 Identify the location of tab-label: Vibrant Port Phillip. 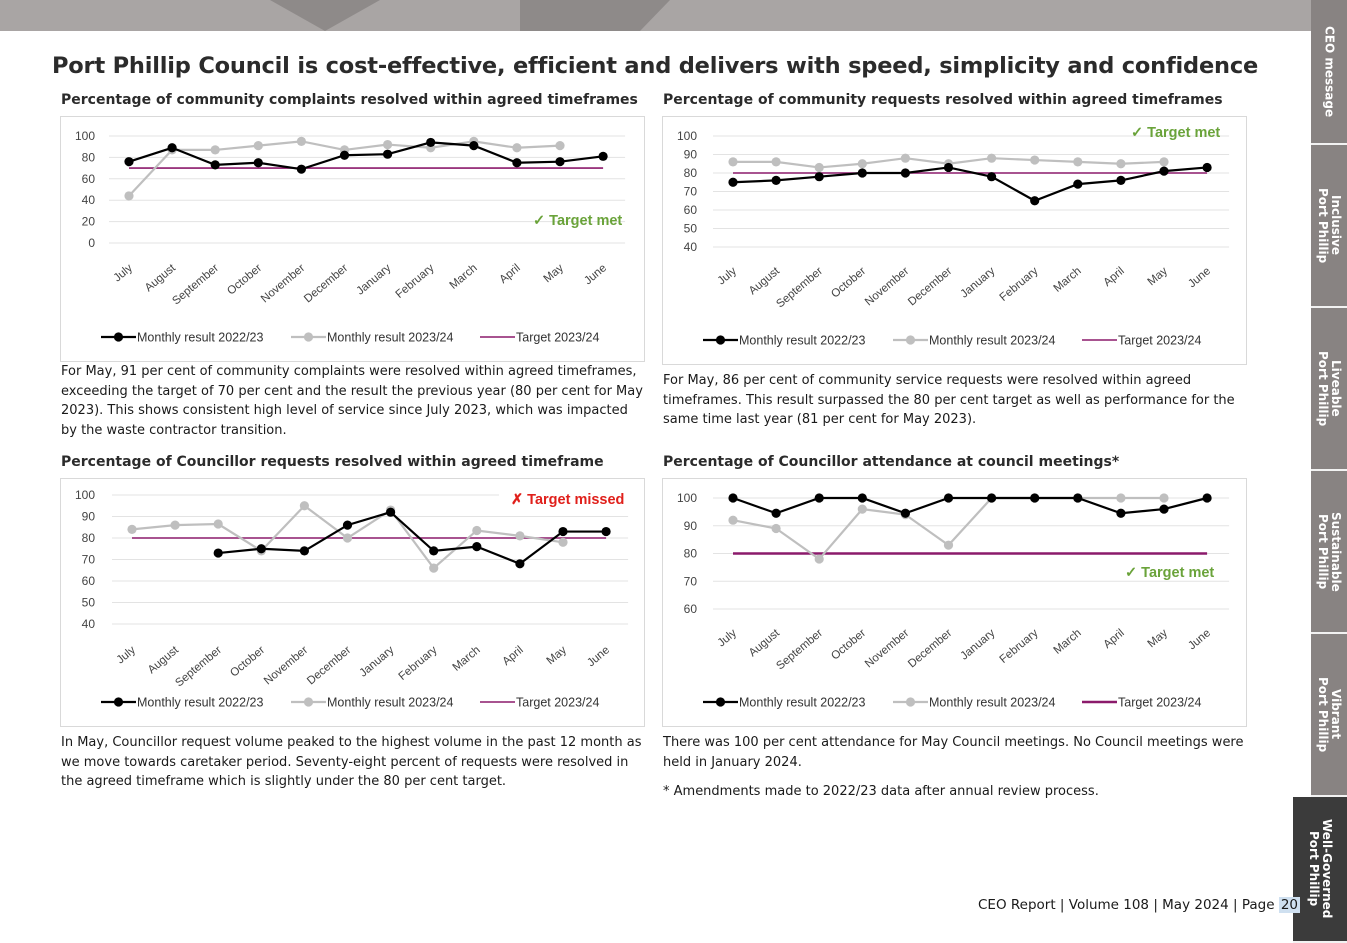
(1329, 714).